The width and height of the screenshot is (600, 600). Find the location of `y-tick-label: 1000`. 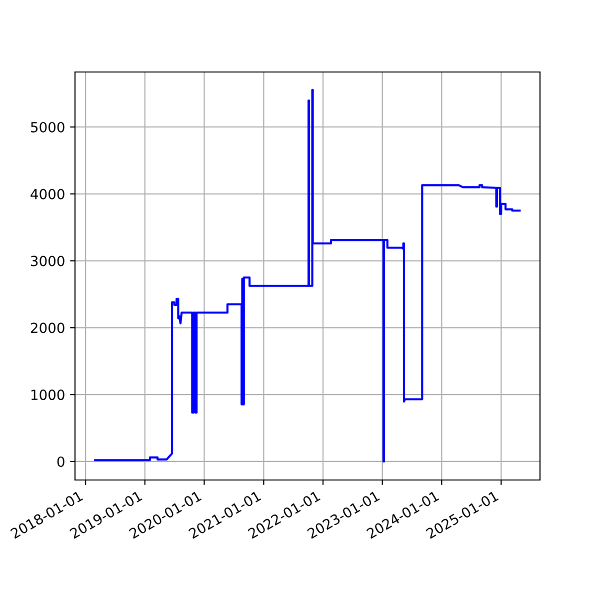

y-tick-label: 1000 is located at coordinates (47, 395).